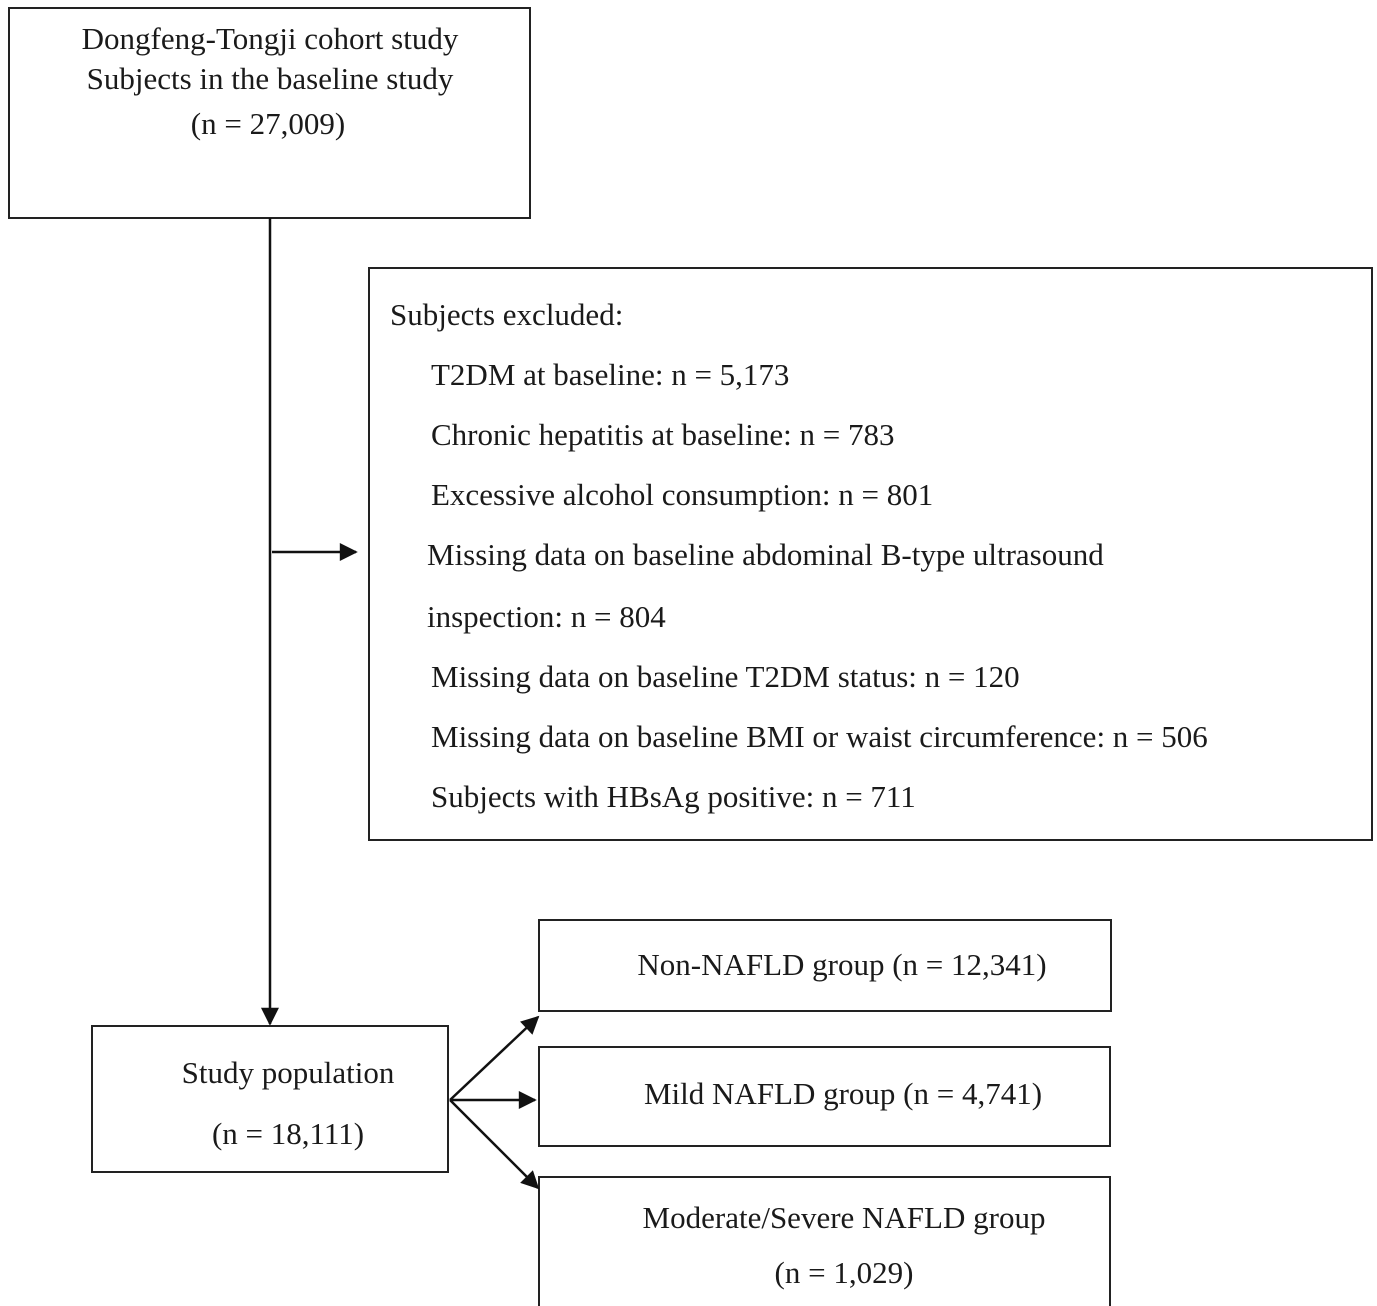 Image resolution: width=1377 pixels, height=1306 pixels. Describe the element at coordinates (841, 964) in the screenshot. I see `node-text: Non-NAFLD group (n = 12,341)` at that location.